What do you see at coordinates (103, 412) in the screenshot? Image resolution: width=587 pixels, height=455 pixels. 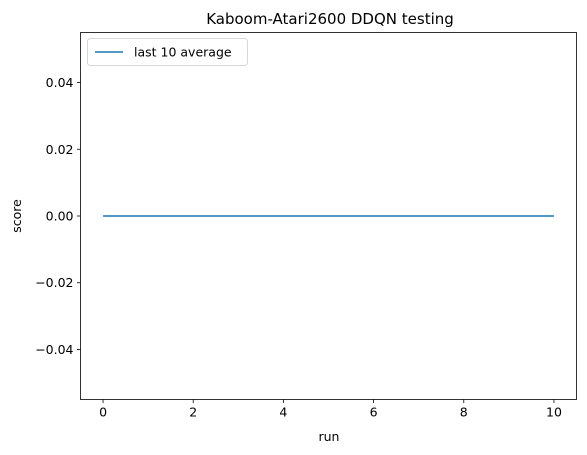 I see `x-tick-label: 0` at bounding box center [103, 412].